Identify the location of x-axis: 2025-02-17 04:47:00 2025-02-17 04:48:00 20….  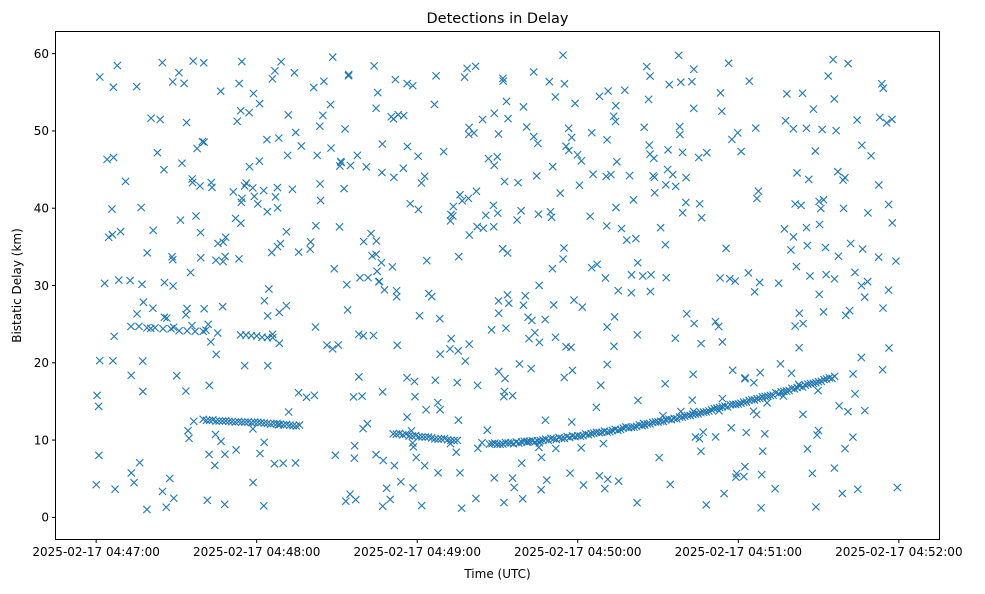
(497, 549).